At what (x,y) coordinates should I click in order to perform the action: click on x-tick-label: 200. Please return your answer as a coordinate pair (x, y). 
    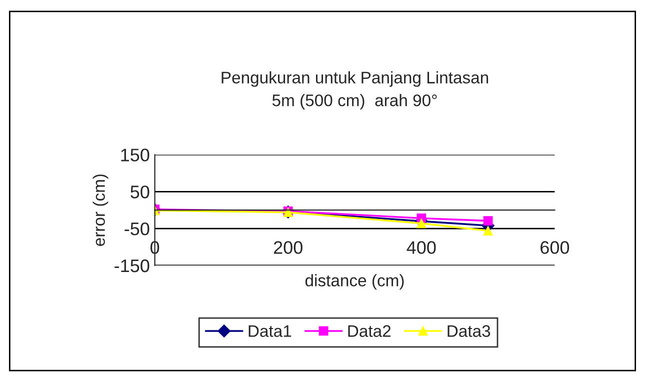
    Looking at the image, I should click on (288, 247).